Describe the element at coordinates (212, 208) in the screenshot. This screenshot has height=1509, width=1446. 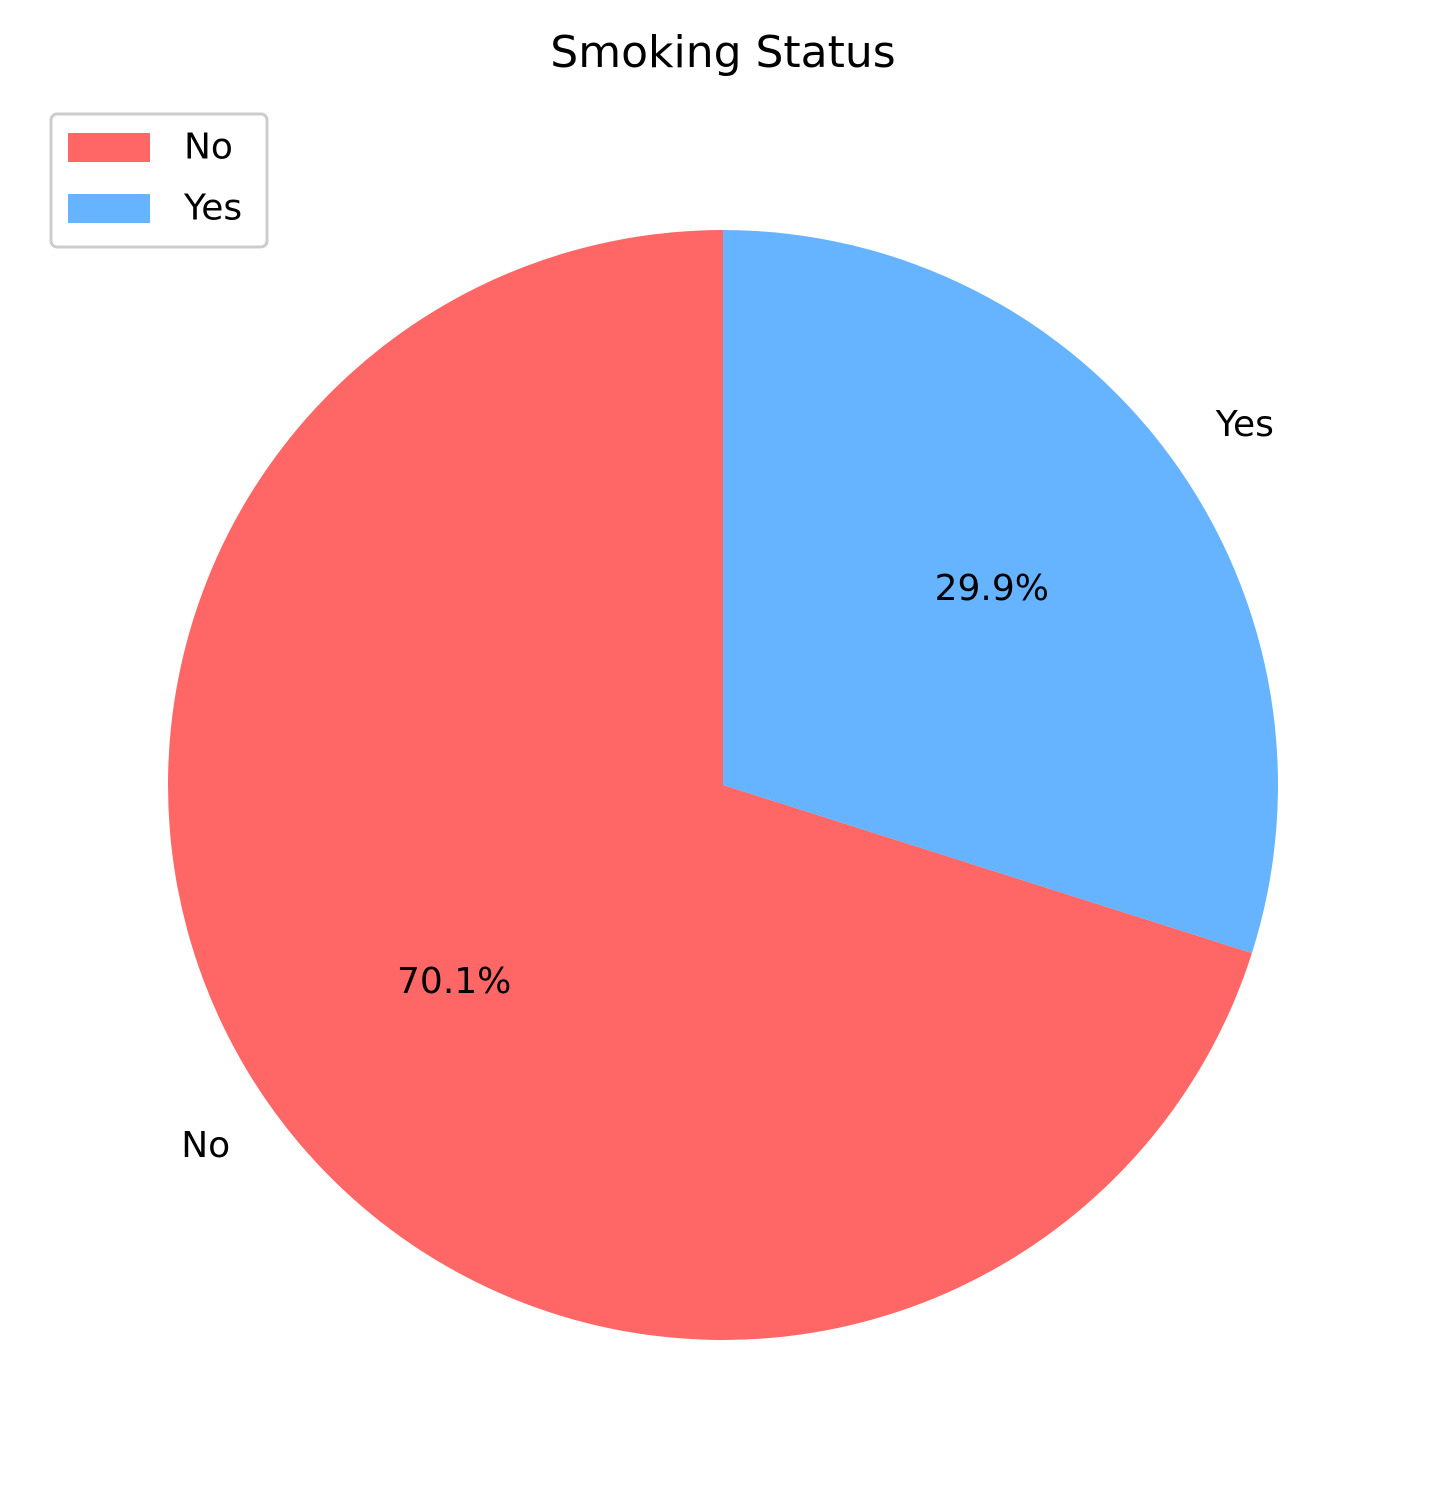
I see `legend-label-yes: Yes` at that location.